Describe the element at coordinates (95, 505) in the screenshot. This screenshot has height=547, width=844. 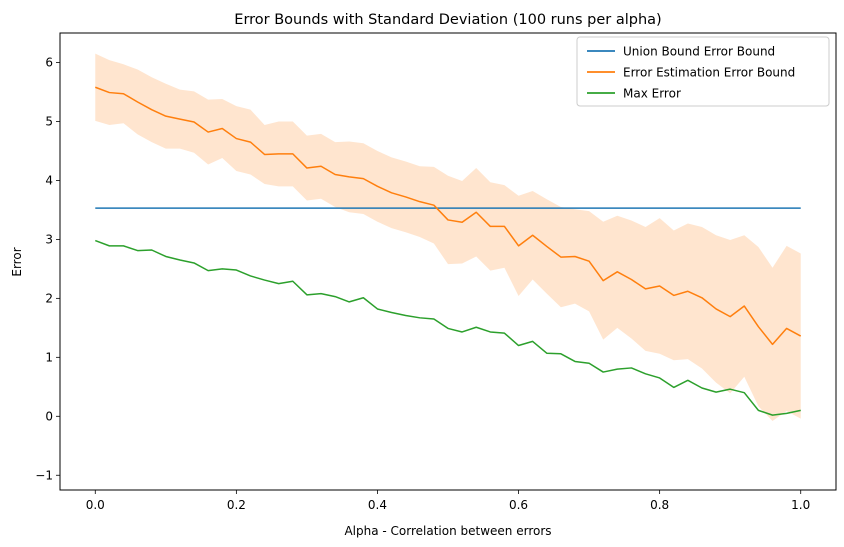
I see `x-tick-label: 0.0` at that location.